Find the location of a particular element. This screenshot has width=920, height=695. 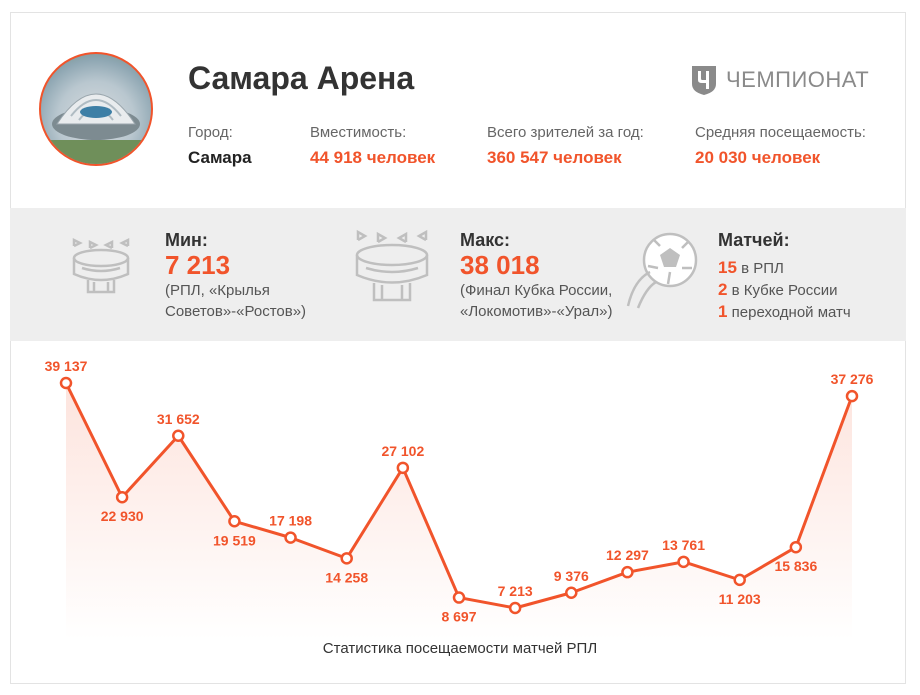

data-label: 19 519 is located at coordinates (234, 540).